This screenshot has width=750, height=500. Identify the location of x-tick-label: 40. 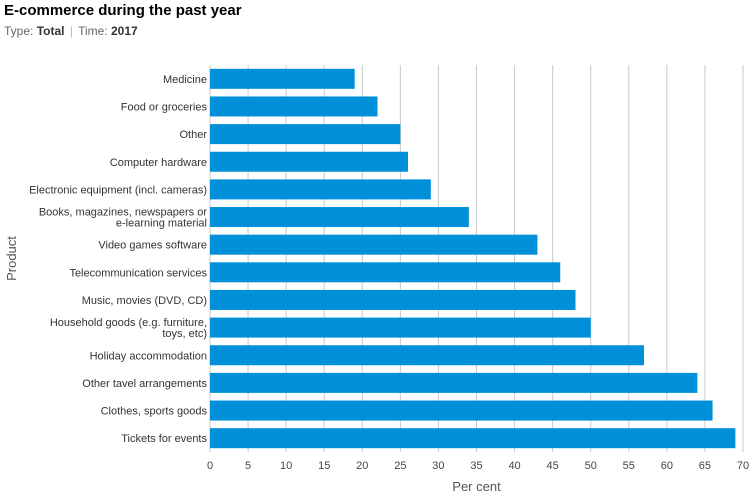
(514, 466).